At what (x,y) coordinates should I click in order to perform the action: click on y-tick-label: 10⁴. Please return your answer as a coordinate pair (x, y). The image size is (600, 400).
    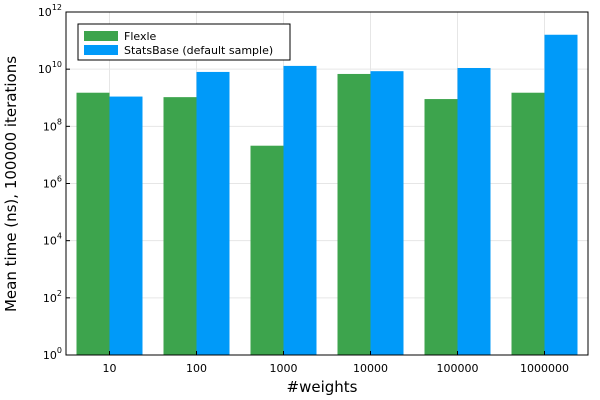
    Looking at the image, I should click on (52, 240).